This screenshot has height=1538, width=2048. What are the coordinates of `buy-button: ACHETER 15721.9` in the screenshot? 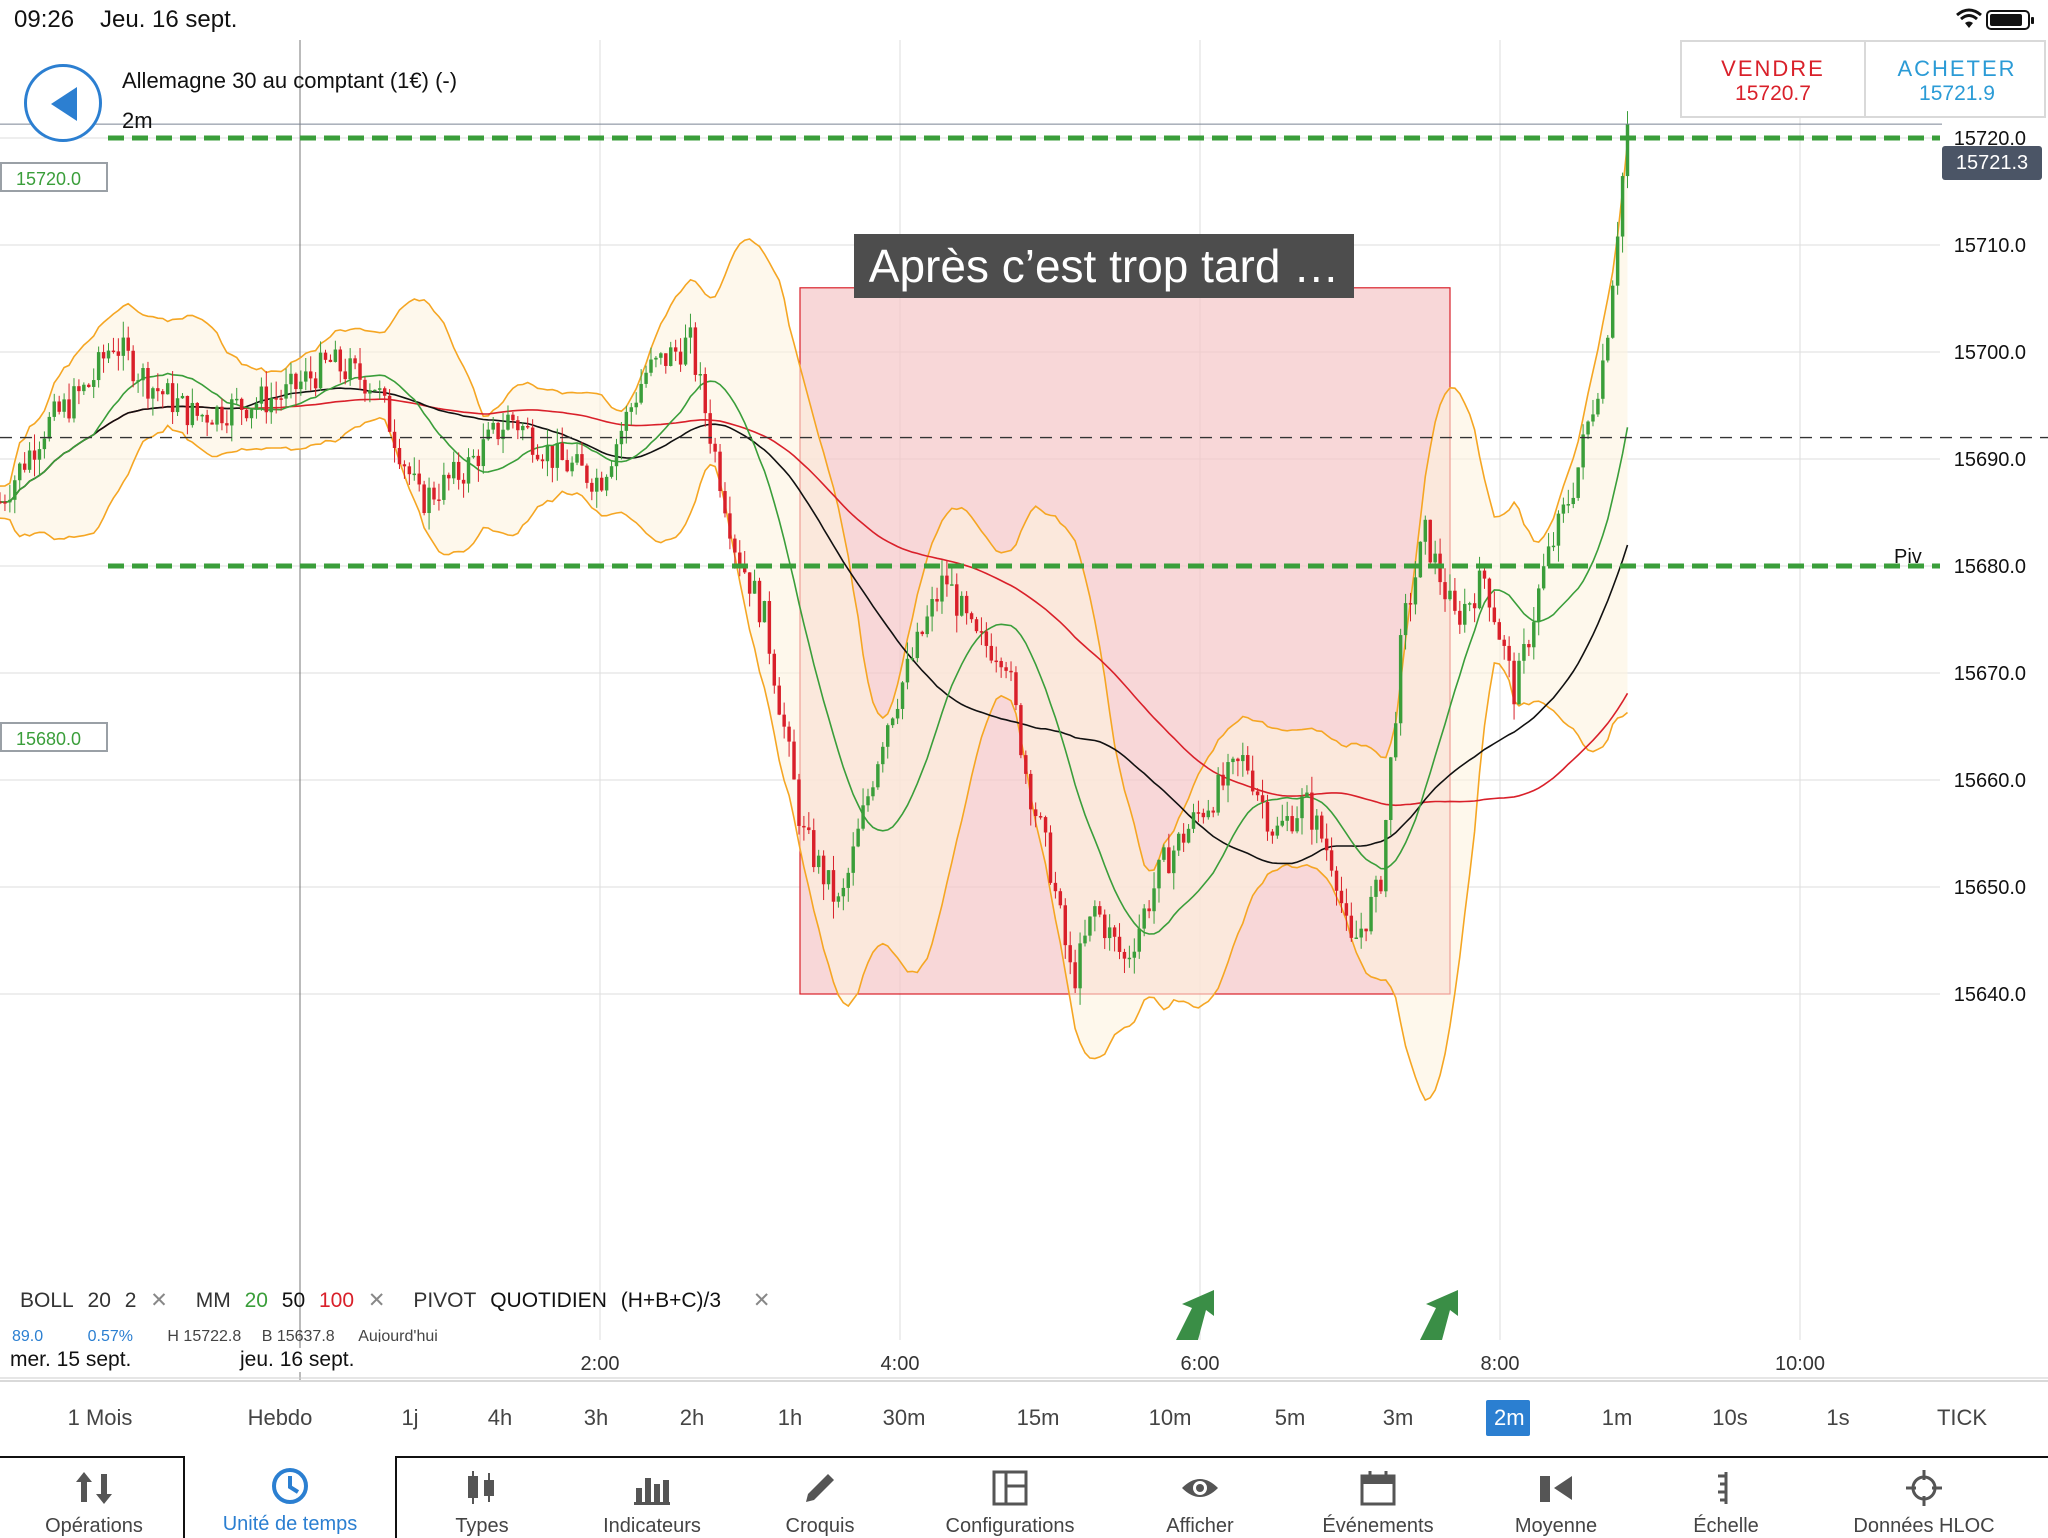 It's located at (1957, 79).